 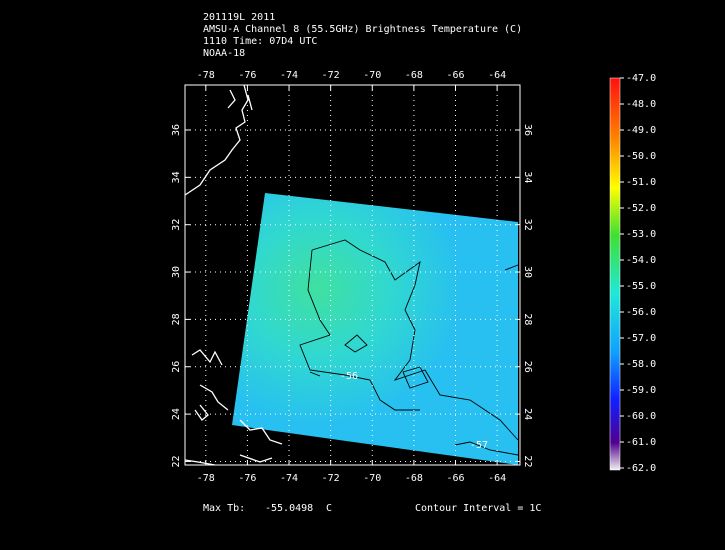 I want to click on contour-label: -56, so click(x=349, y=376).